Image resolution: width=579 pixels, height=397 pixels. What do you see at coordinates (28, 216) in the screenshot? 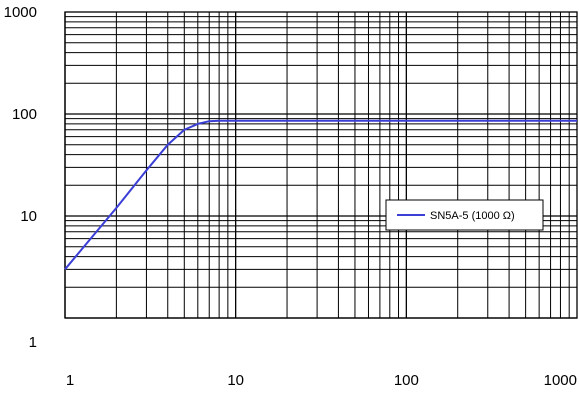
I see `y-tick-label: 10` at bounding box center [28, 216].